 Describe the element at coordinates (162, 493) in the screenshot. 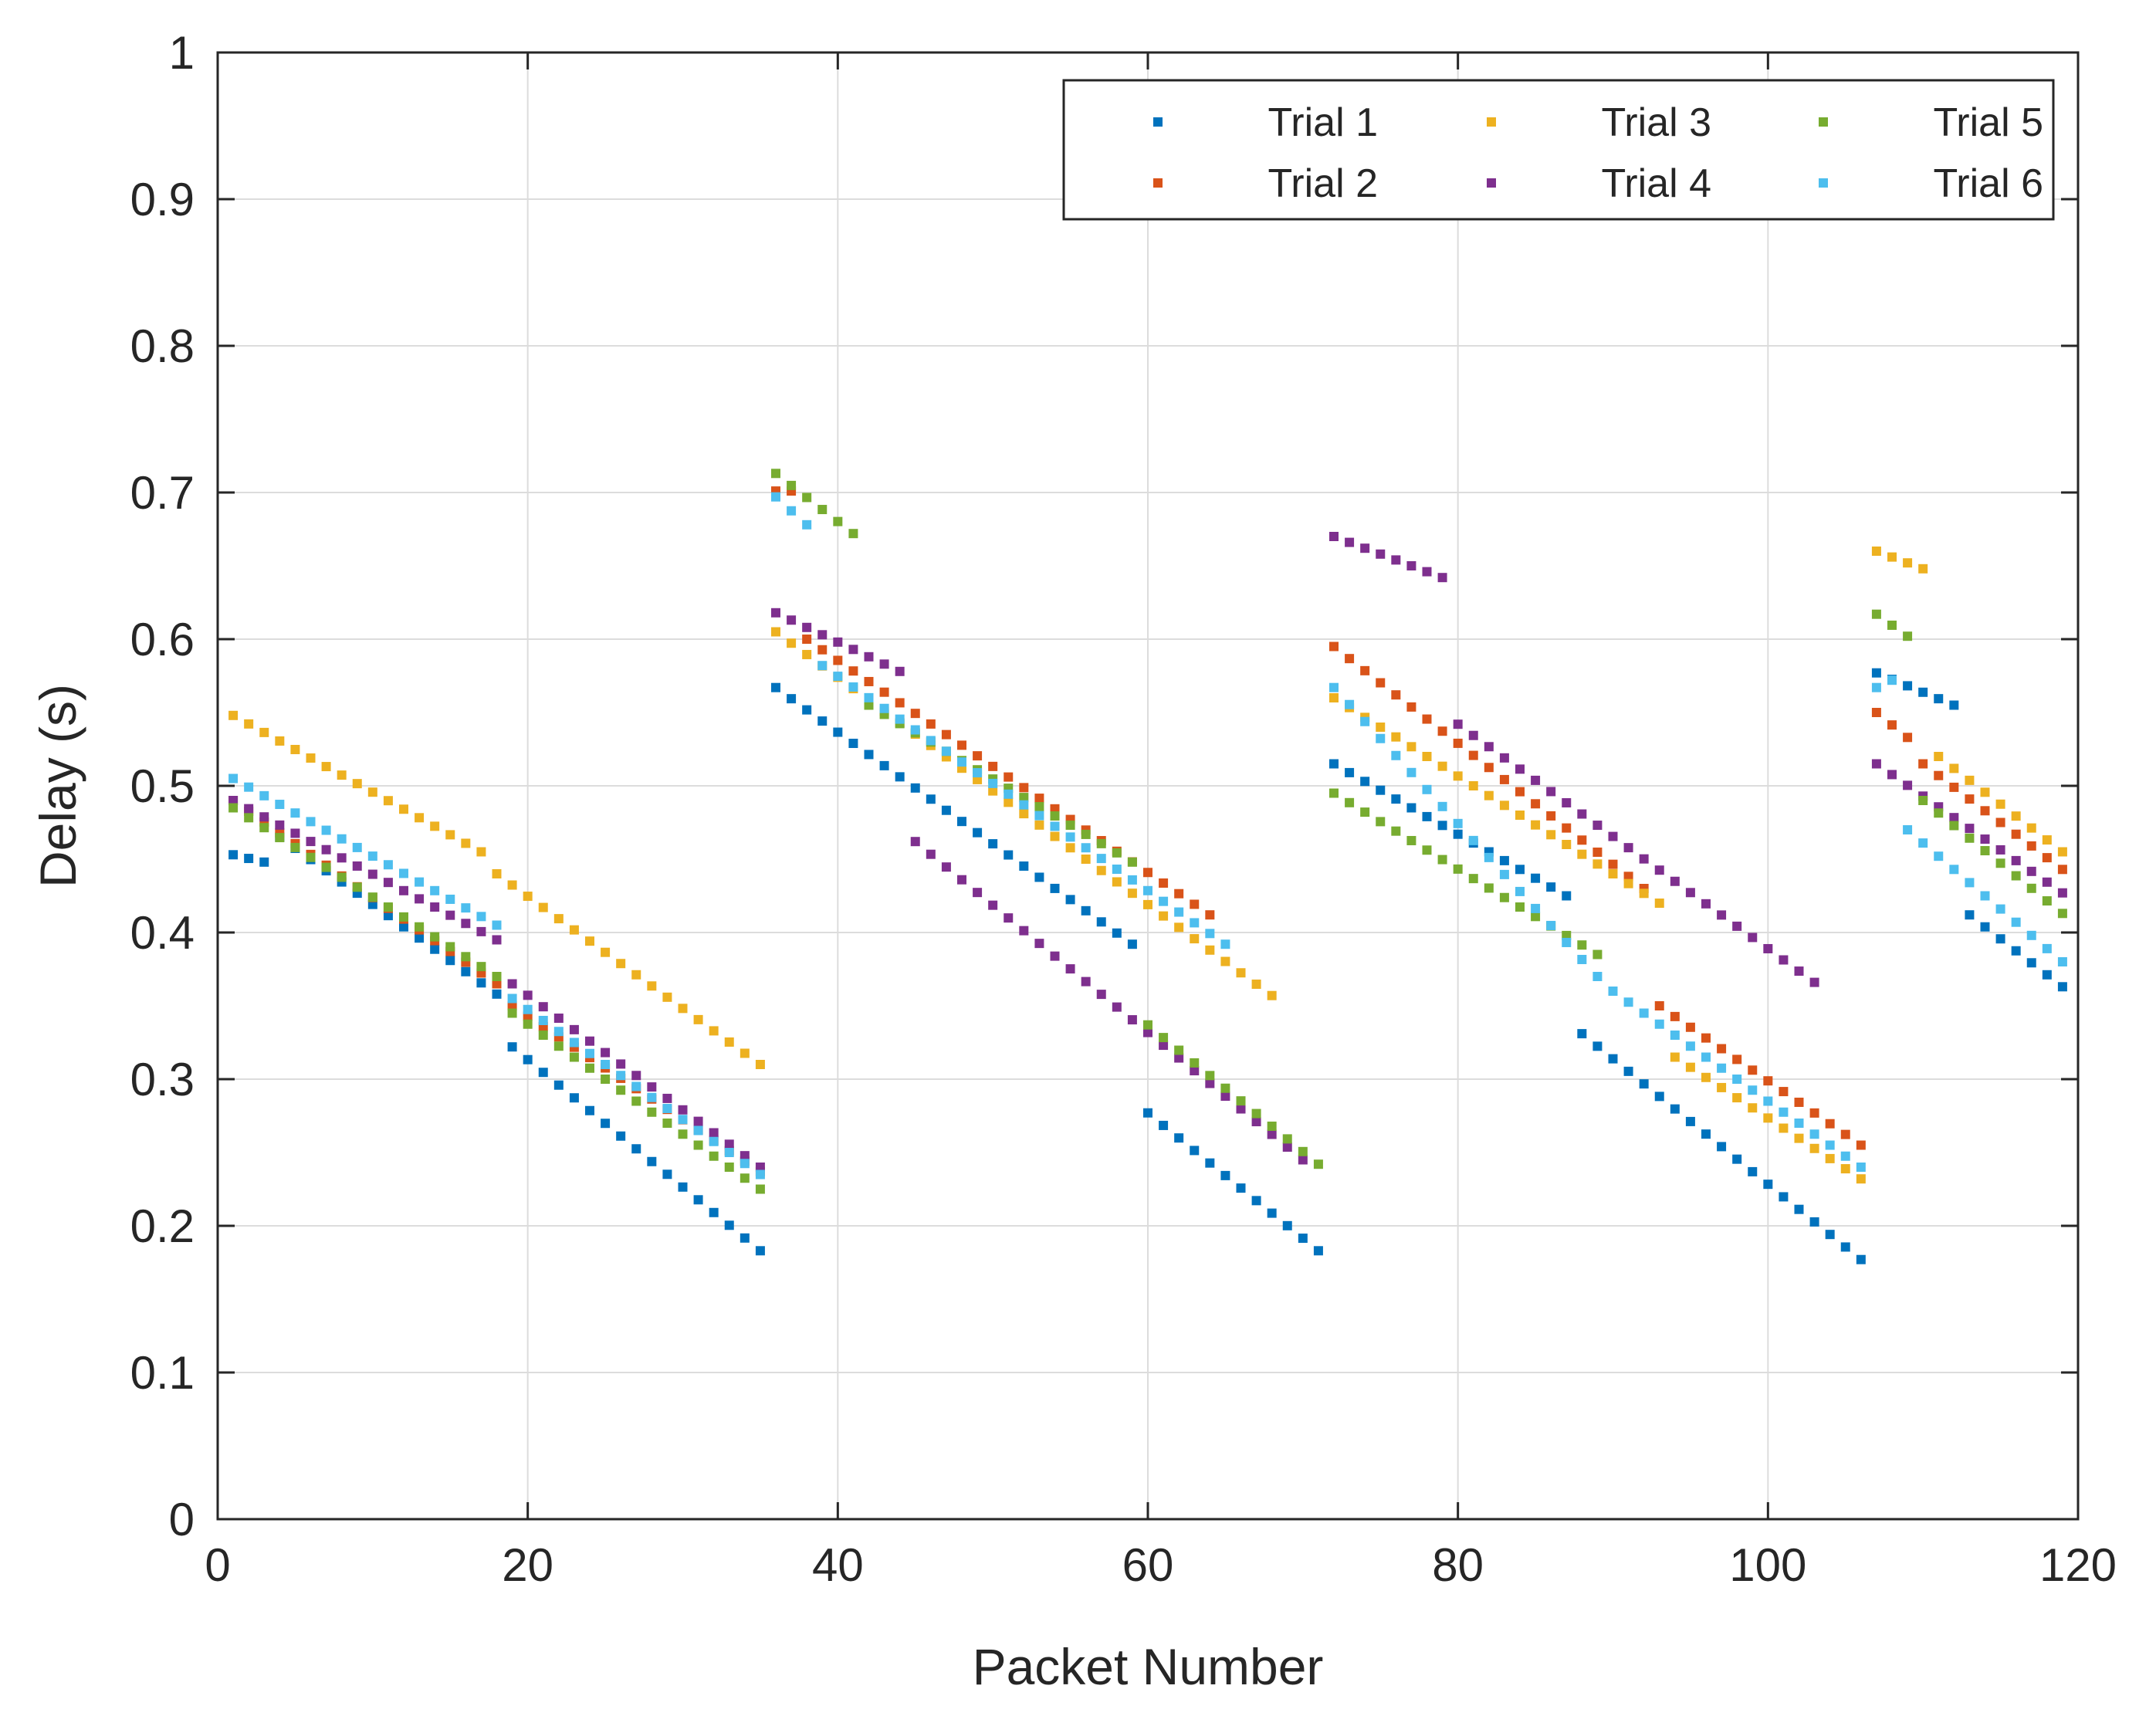

I see `y-tick-label: 0.7` at that location.